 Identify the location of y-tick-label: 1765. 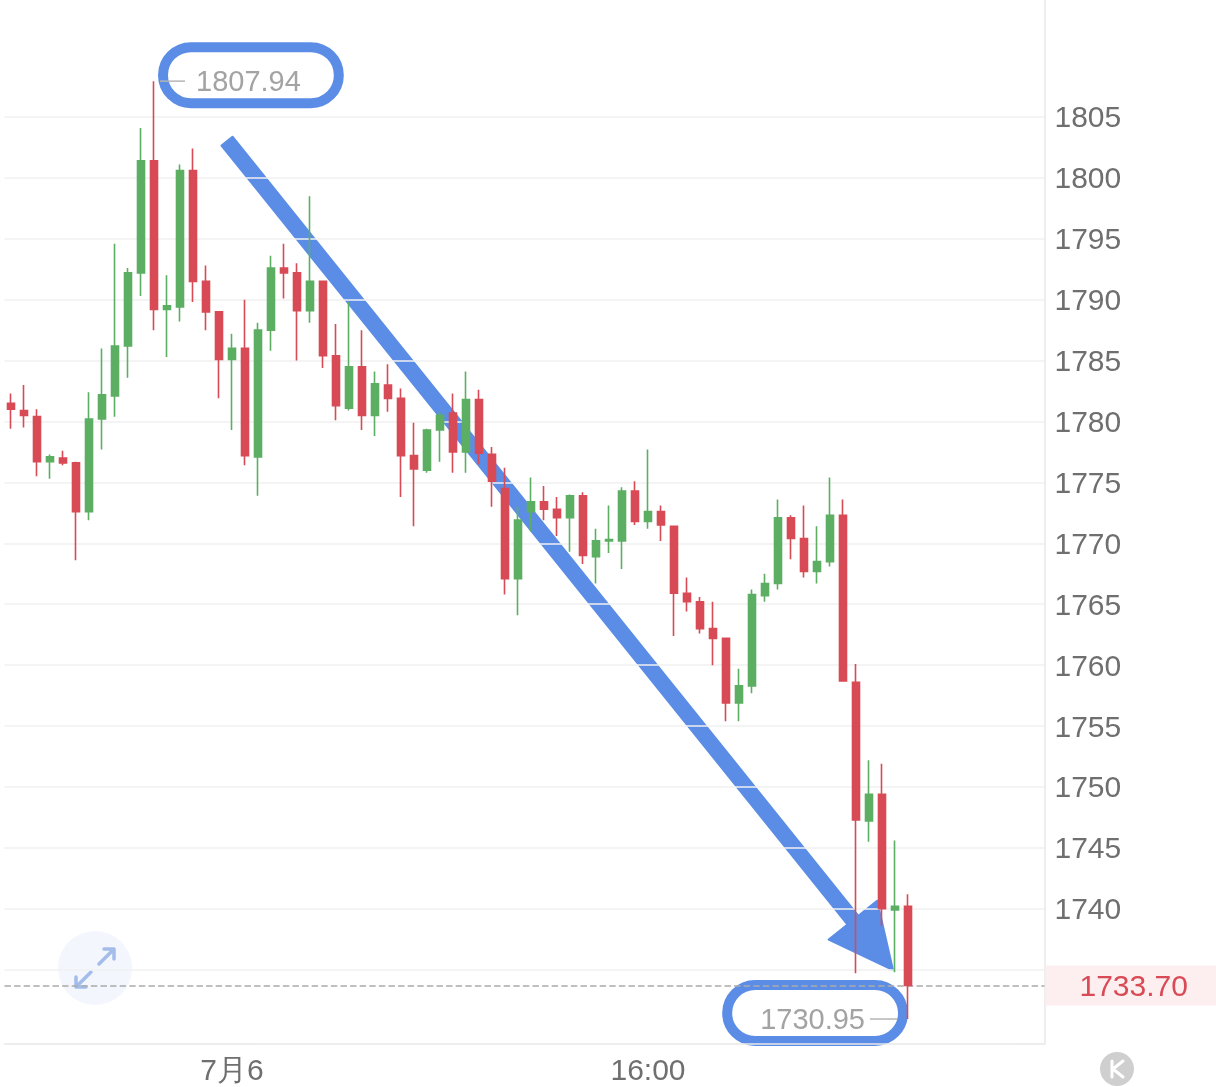
(1088, 604).